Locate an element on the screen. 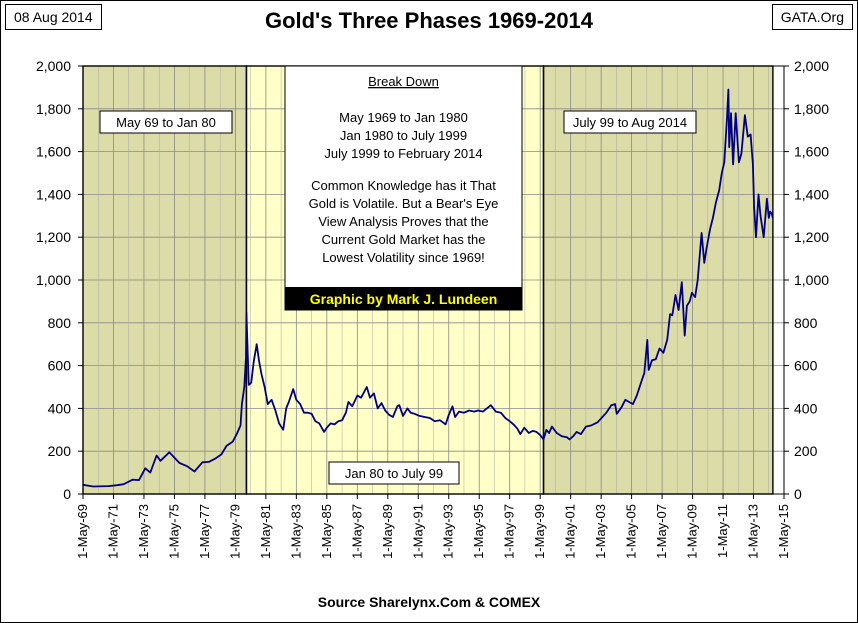 The width and height of the screenshot is (858, 623). x-tick: 1-May-87 is located at coordinates (356, 531).